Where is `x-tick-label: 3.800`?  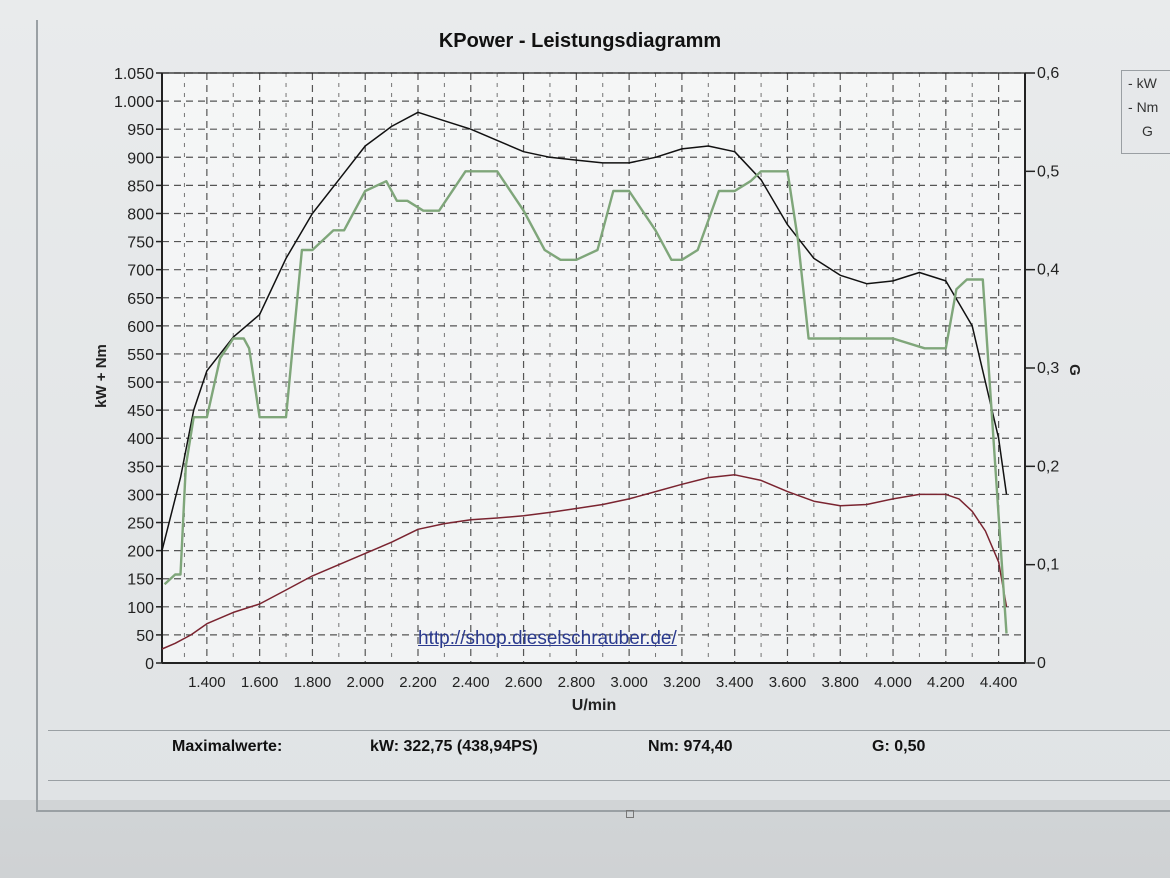
x-tick-label: 3.800 is located at coordinates (840, 682).